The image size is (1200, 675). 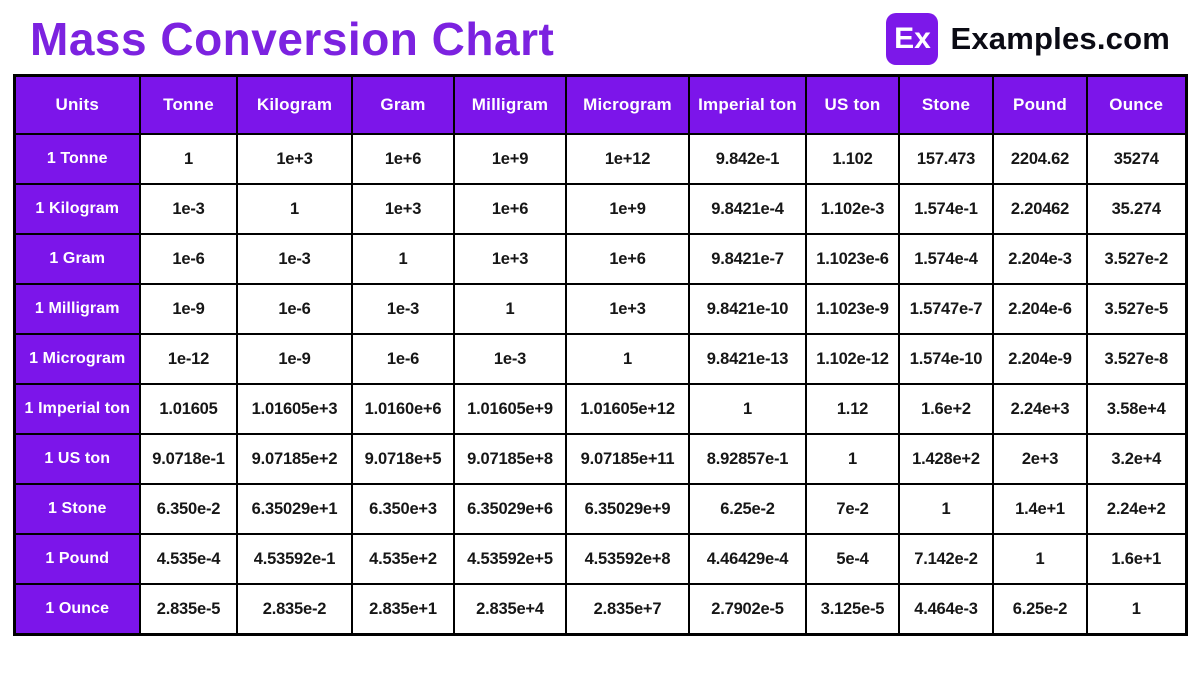 I want to click on column-header: Gram, so click(x=403, y=104).